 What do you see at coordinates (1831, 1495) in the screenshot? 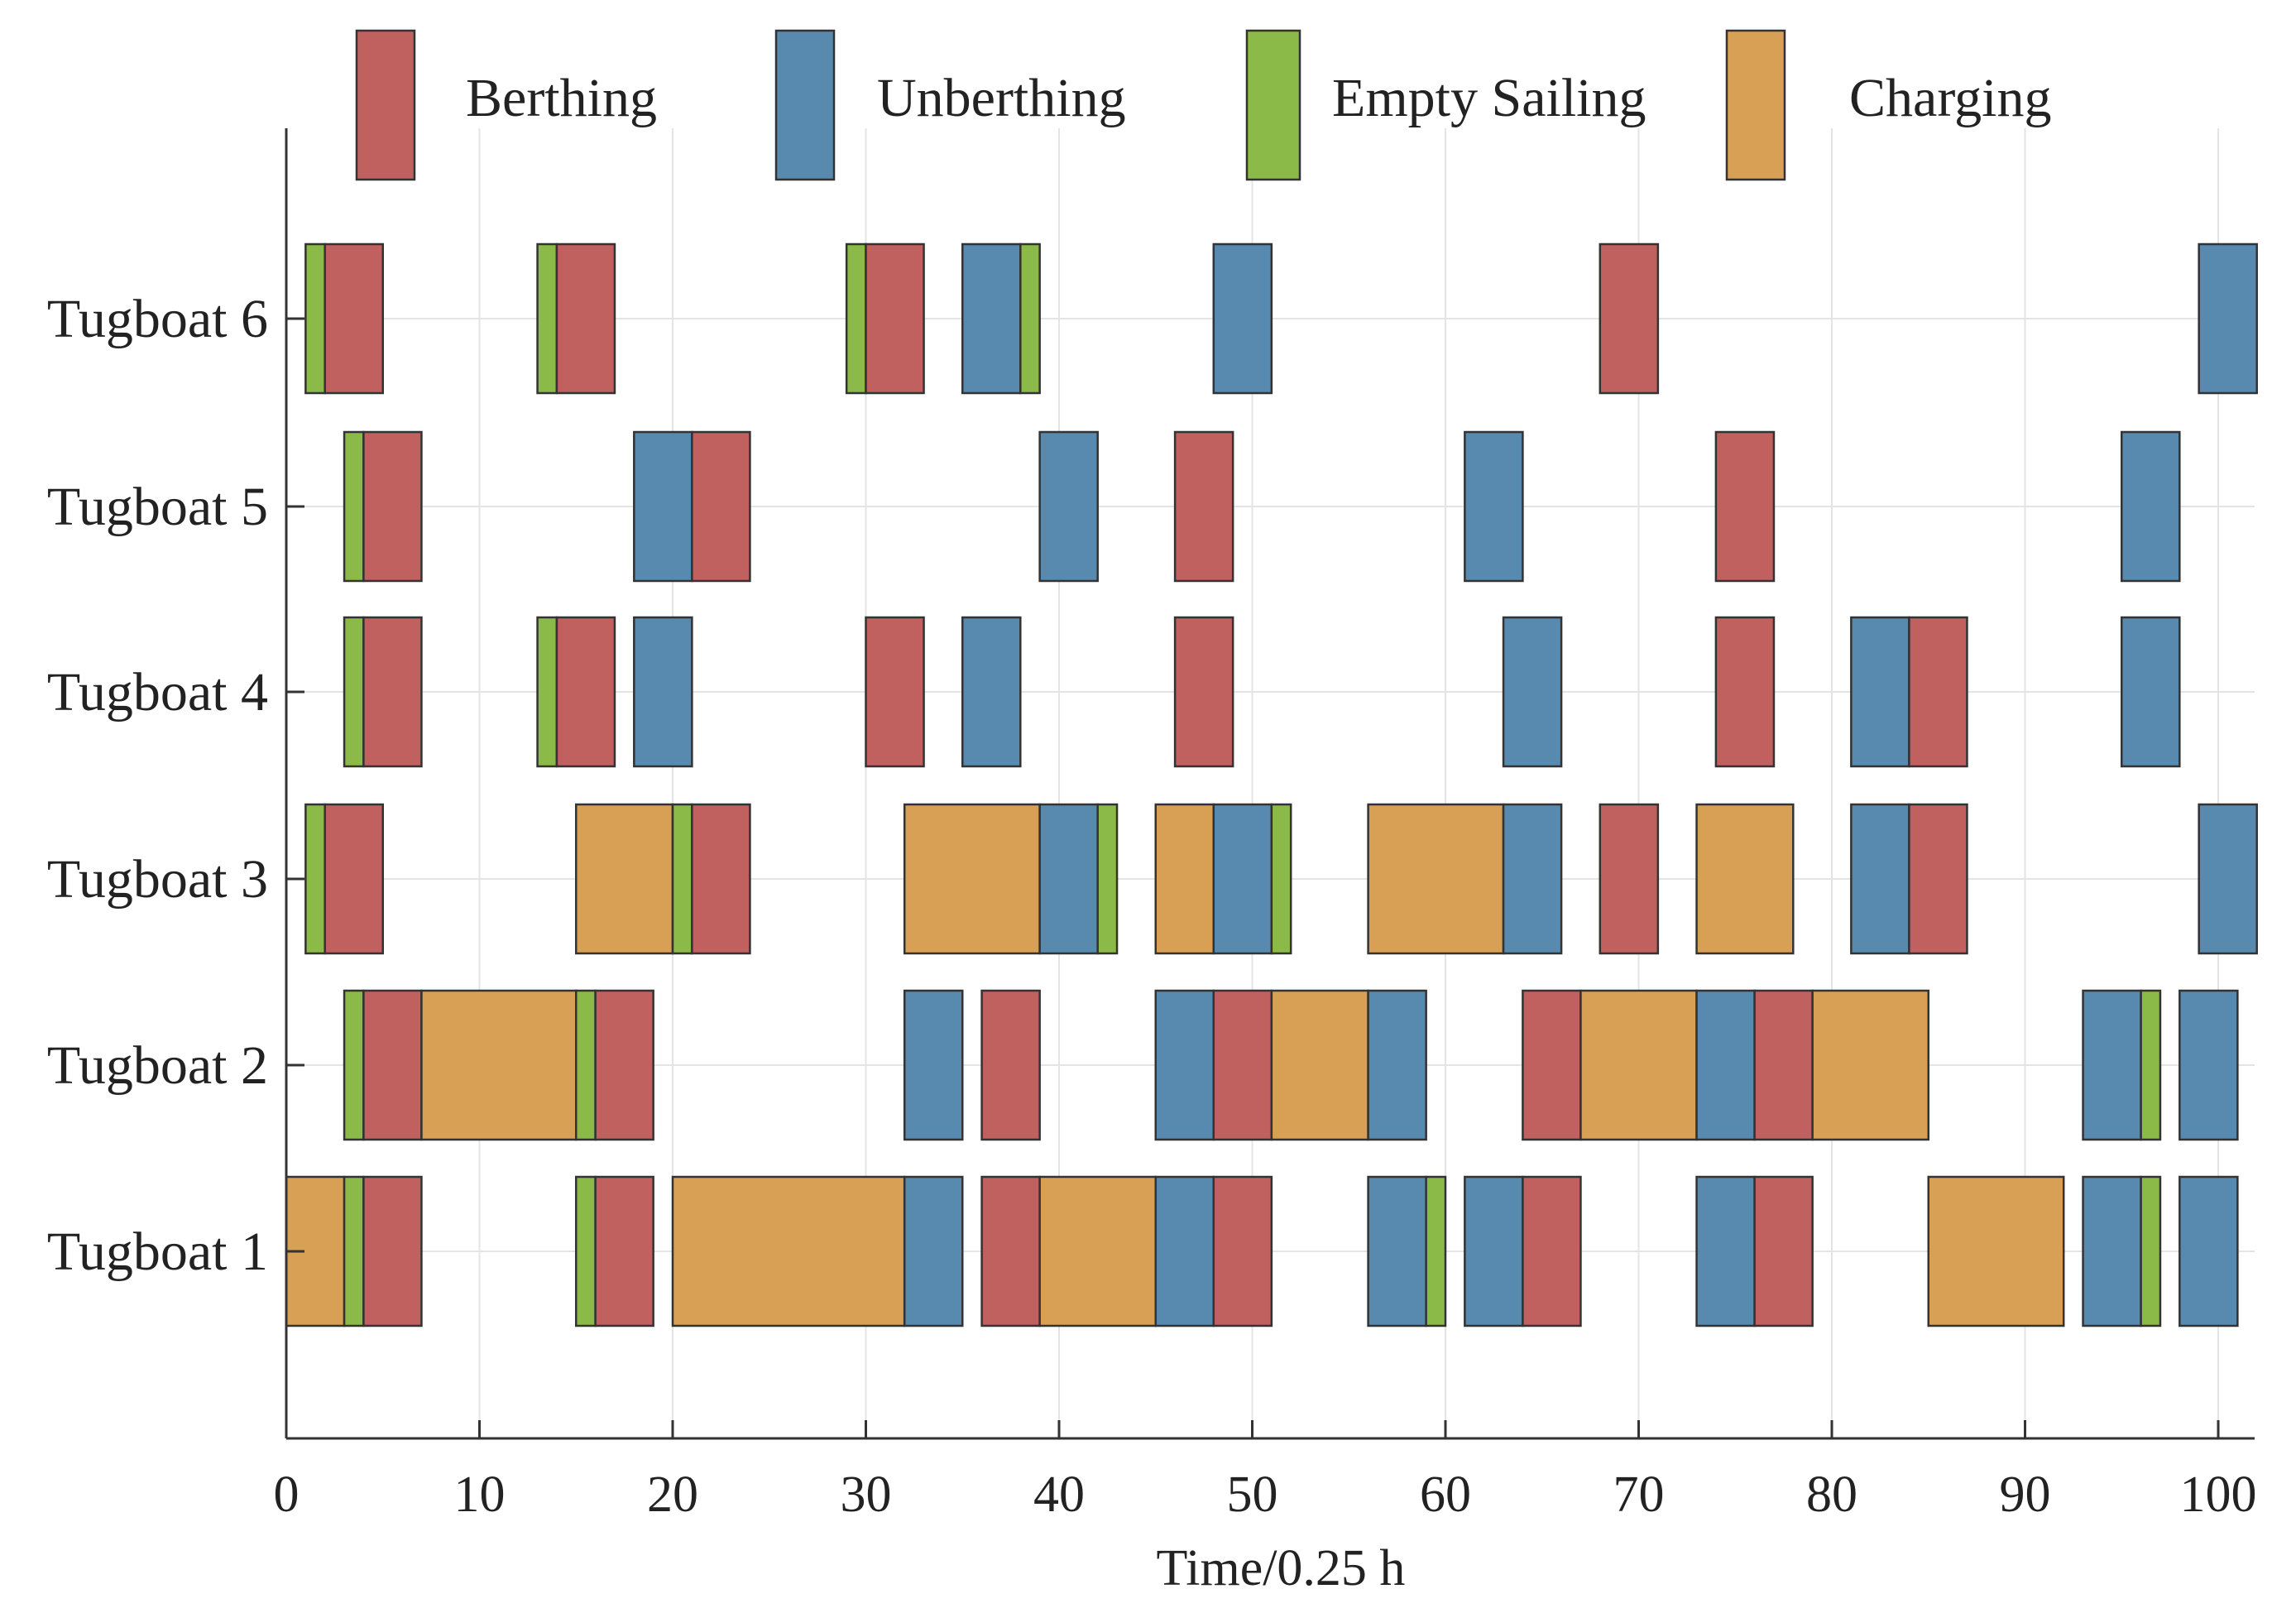
I see `x-tick-label: 80` at bounding box center [1831, 1495].